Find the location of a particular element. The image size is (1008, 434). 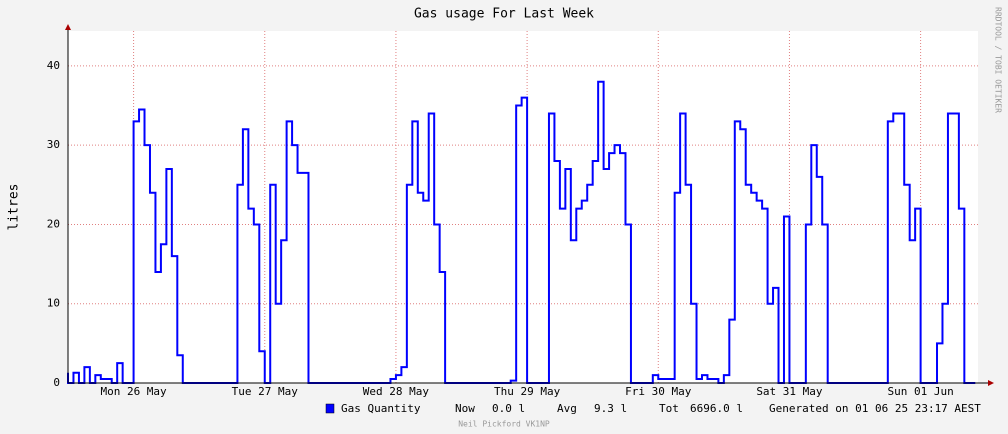

x-tick-label: Wed 28 May is located at coordinates (396, 391).